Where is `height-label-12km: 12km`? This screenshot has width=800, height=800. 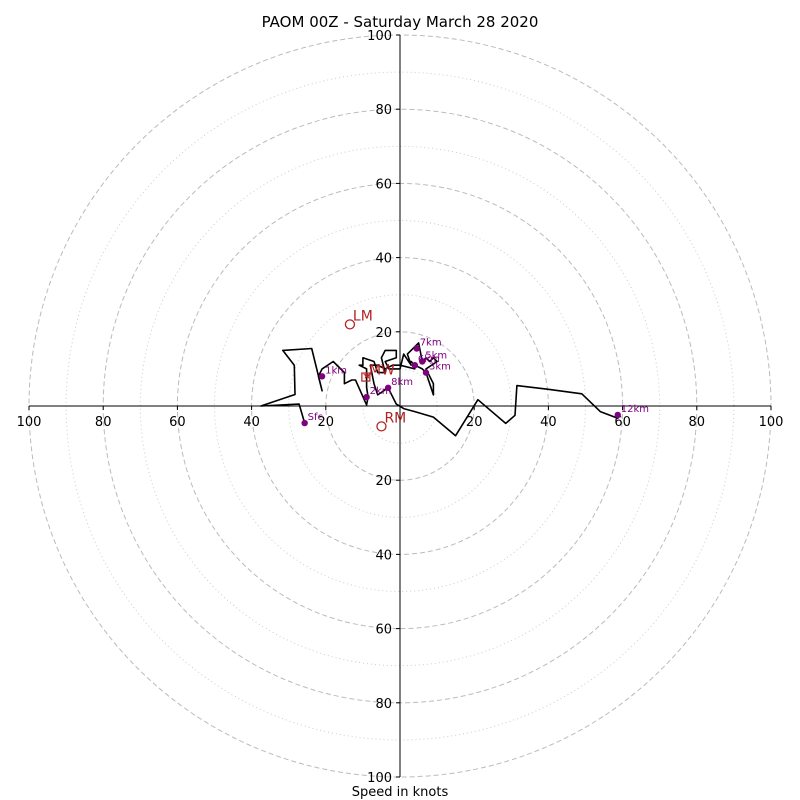 height-label-12km: 12km is located at coordinates (635, 409).